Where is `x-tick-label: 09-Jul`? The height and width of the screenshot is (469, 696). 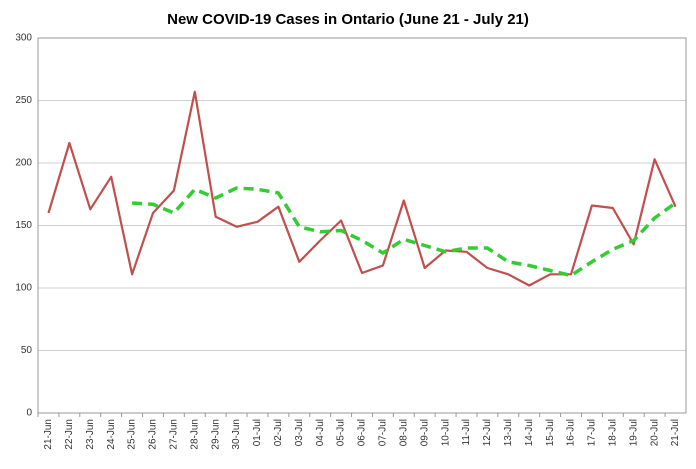 x-tick-label: 09-Jul is located at coordinates (424, 432).